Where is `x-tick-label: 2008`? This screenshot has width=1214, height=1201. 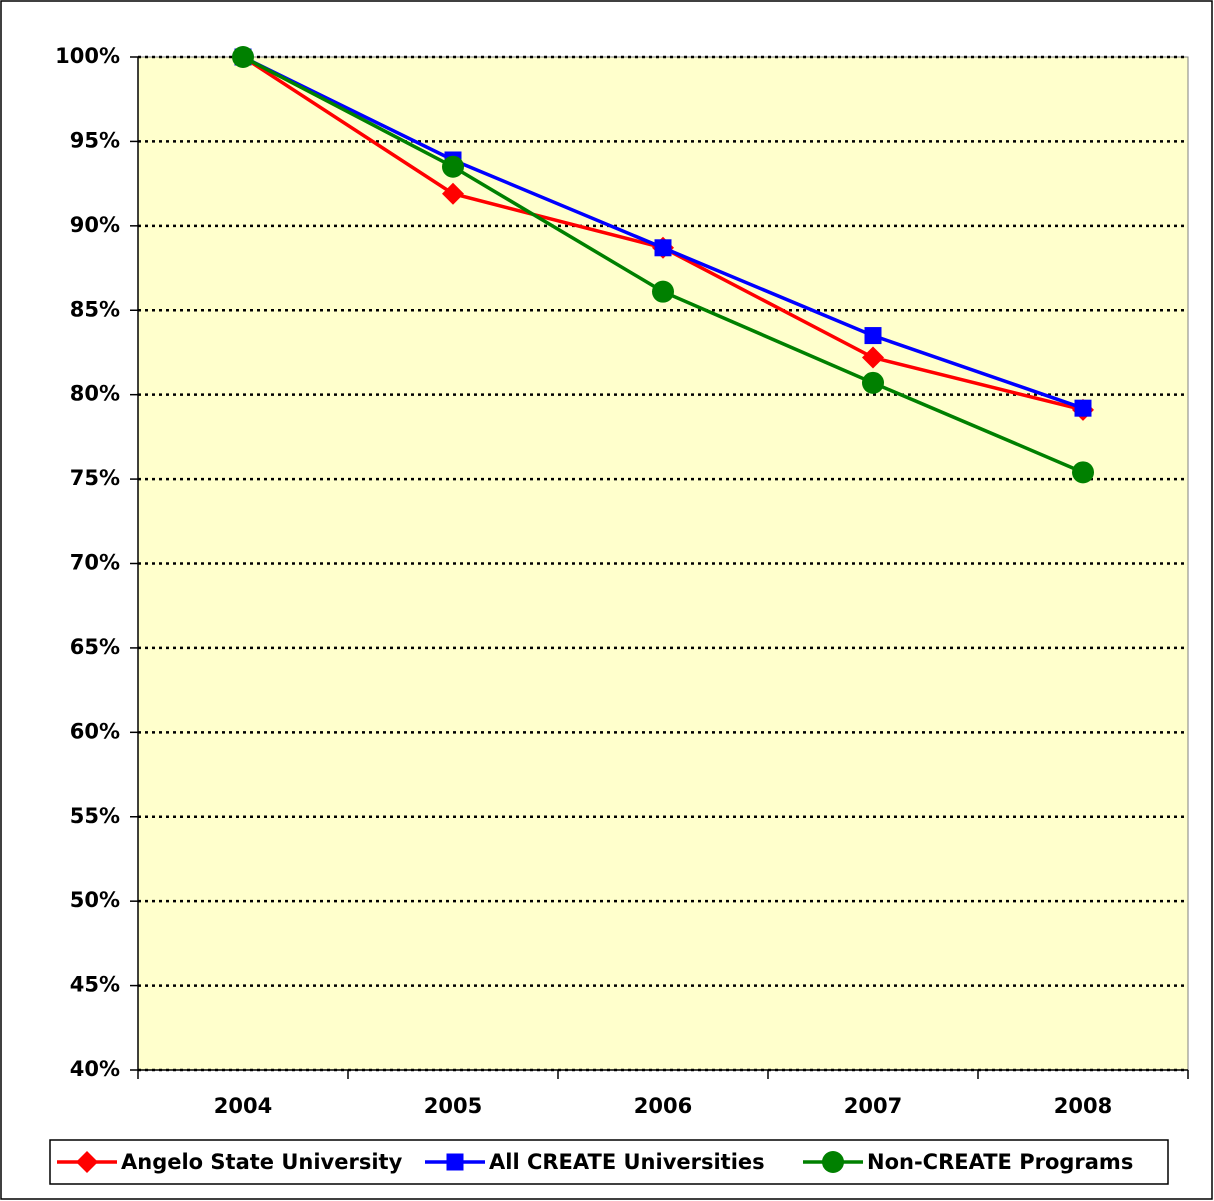
x-tick-label: 2008 is located at coordinates (1083, 1106).